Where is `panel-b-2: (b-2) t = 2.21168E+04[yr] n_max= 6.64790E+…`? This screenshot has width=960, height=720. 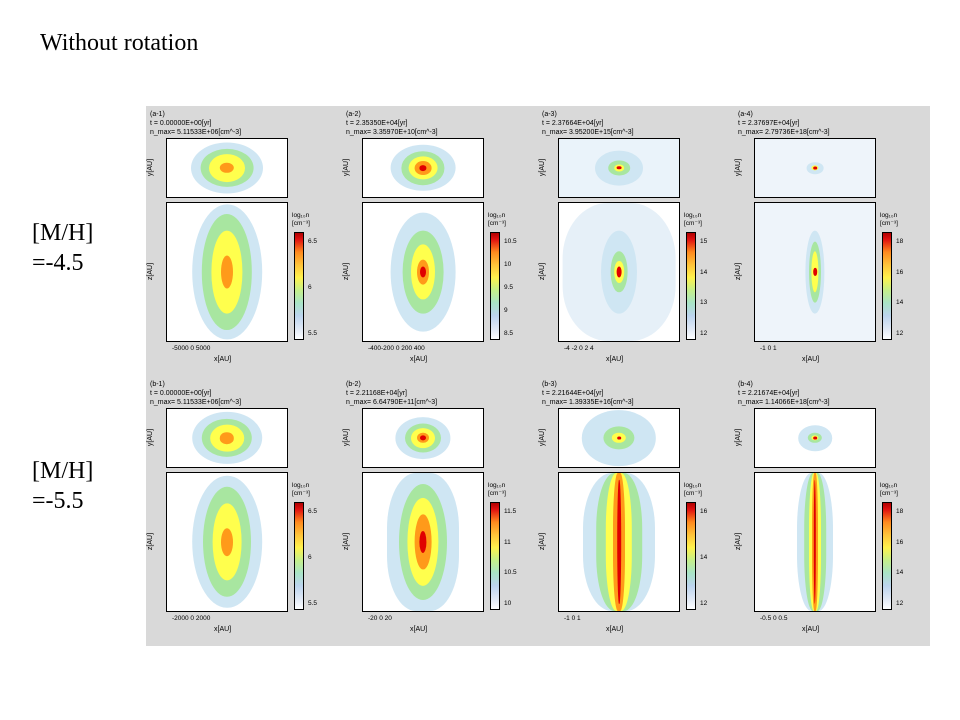
panel-b-2: (b-2) t = 2.21168E+04[yr] n_max= 6.64790E+… is located at coordinates (435, 509).